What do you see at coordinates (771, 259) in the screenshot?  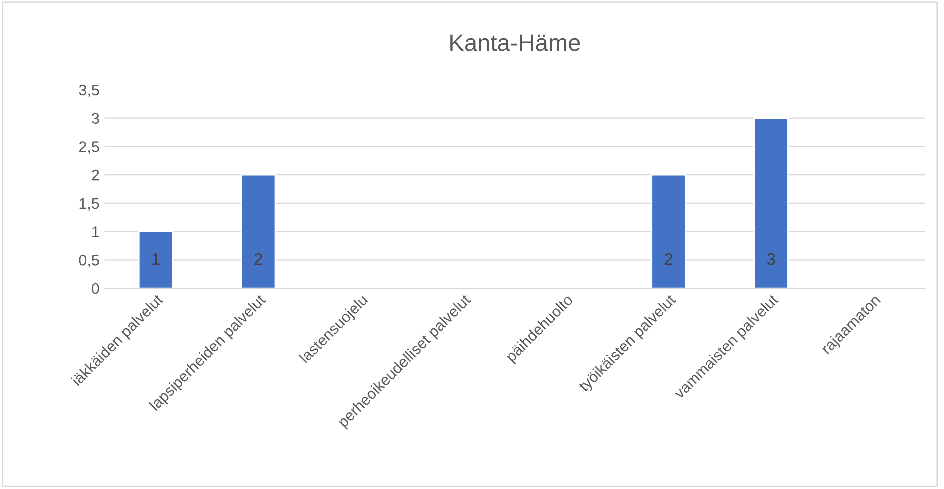 I see `data-label: 3` at bounding box center [771, 259].